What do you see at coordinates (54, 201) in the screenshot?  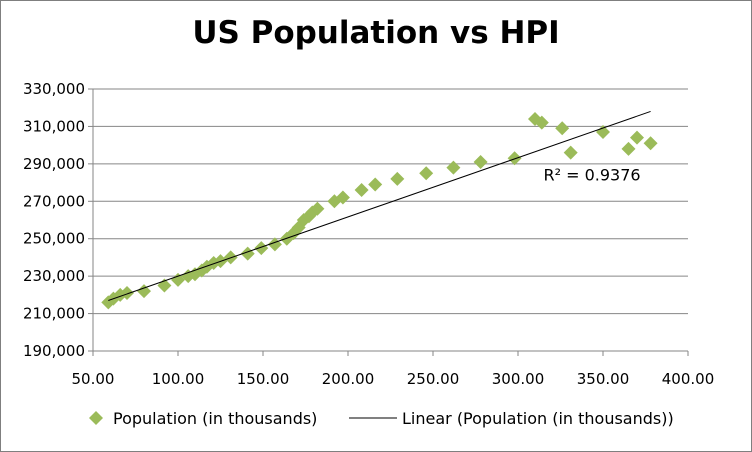 I see `y-tick-label: 270,000` at bounding box center [54, 201].